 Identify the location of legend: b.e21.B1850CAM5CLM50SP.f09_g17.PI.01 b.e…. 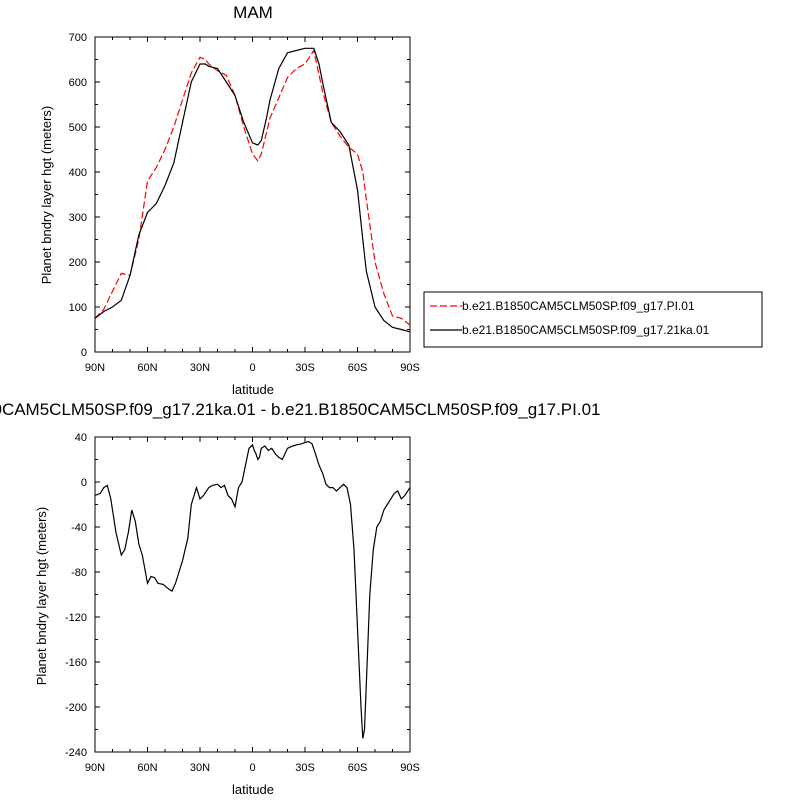
(593, 319).